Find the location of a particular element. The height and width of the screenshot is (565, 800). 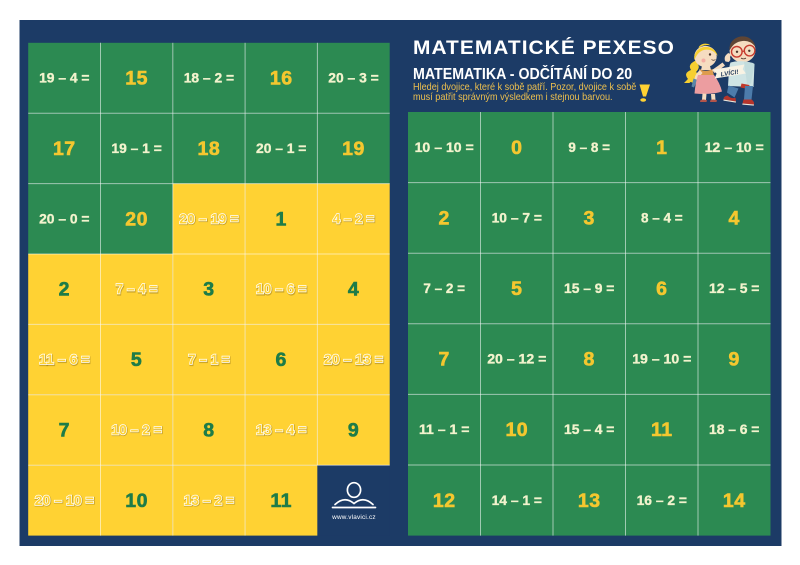

svg-text: 19 is located at coordinates (353, 149).